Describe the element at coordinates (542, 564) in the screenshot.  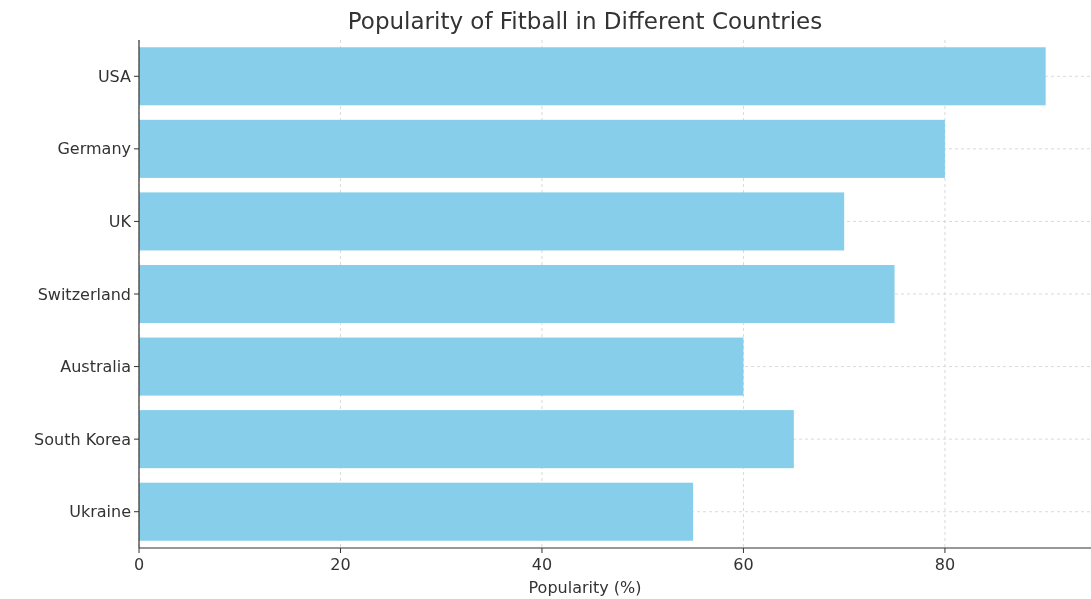
I see `x-tick-label: 40` at that location.